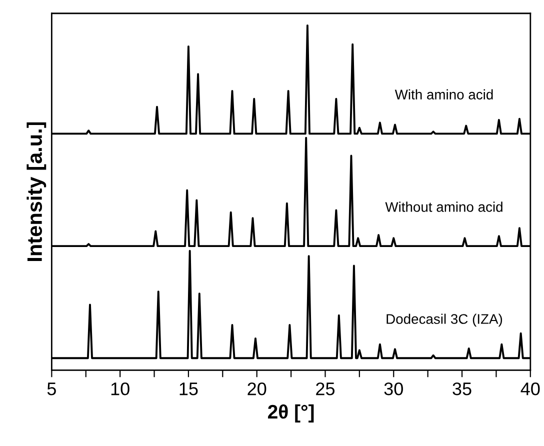 The image size is (544, 446). Describe the element at coordinates (36, 191) in the screenshot. I see `y-axis-title: Intensity [a.u.]` at that location.